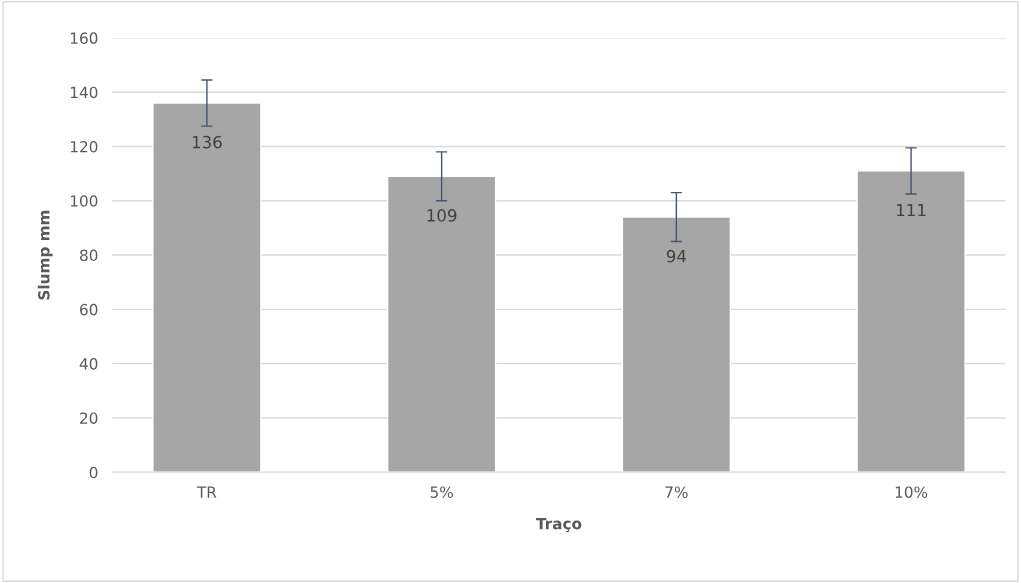  Describe the element at coordinates (206, 492) in the screenshot. I see `x-tick-label: TR` at that location.